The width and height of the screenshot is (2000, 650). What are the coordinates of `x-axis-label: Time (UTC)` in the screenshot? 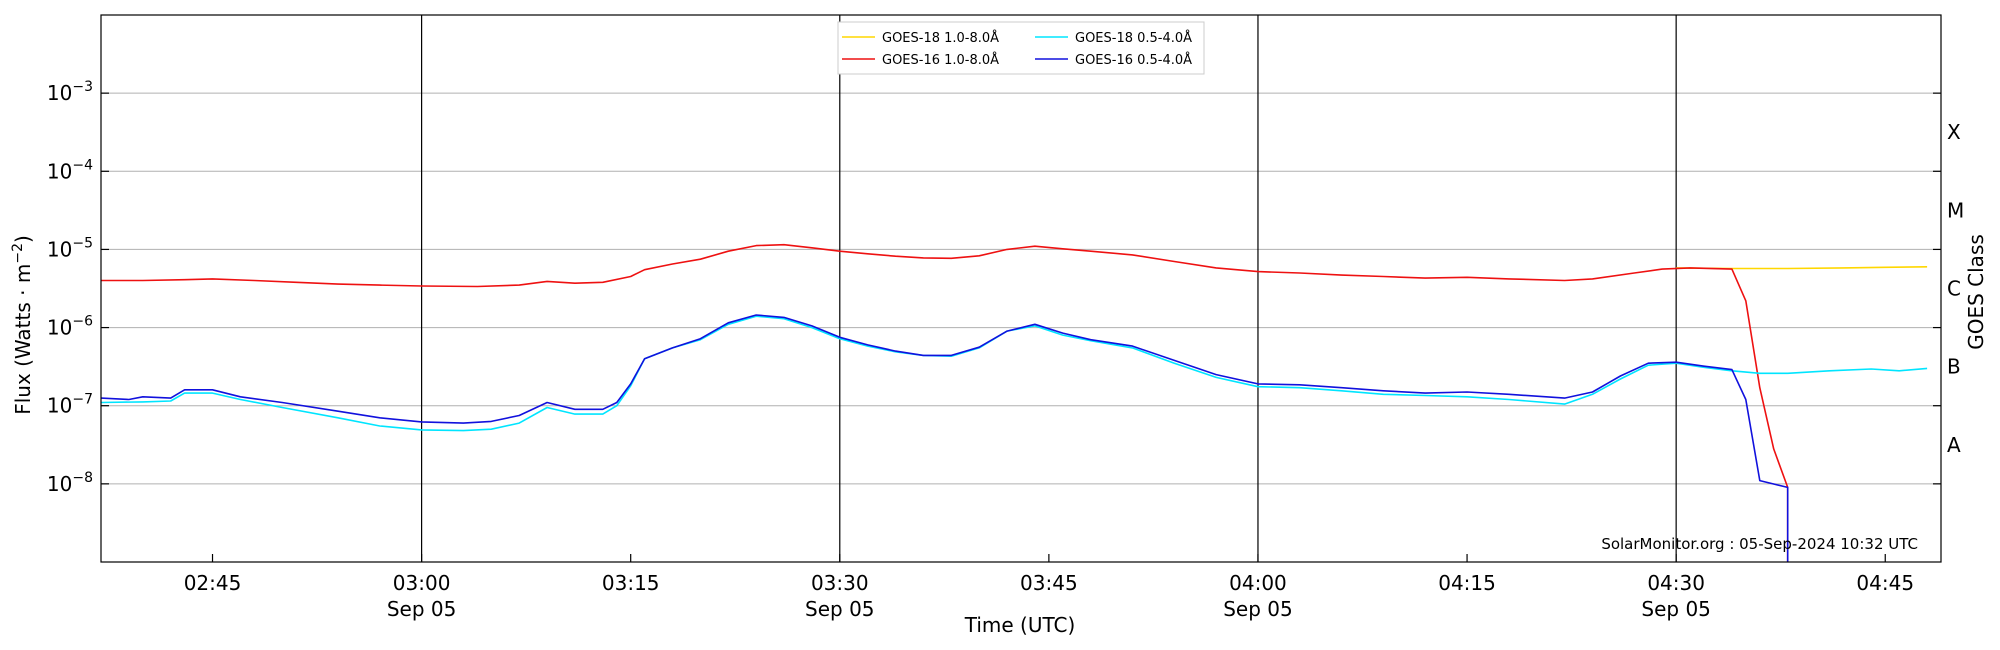 It's located at (1020, 625).